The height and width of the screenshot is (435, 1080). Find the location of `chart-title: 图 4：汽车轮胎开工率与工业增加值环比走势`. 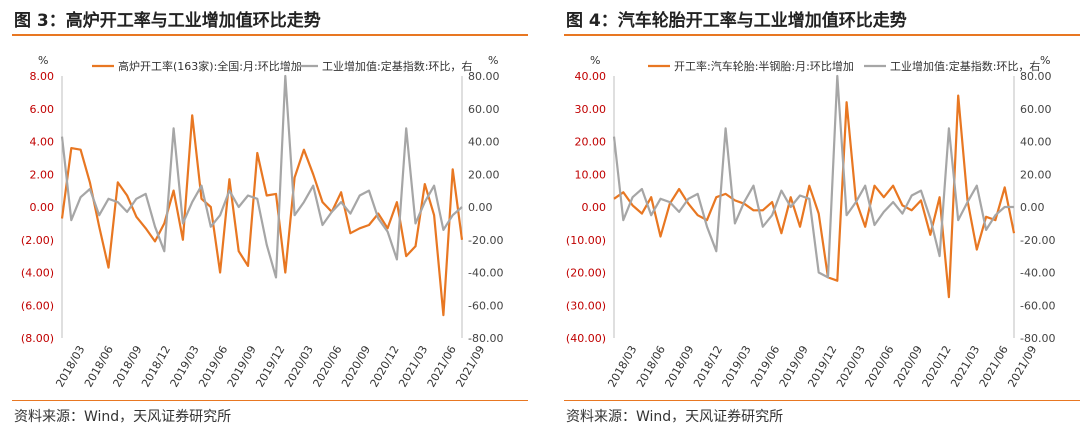

chart-title: 图 4：汽车轮胎开工率与工业增加值环比走势 is located at coordinates (736, 21).